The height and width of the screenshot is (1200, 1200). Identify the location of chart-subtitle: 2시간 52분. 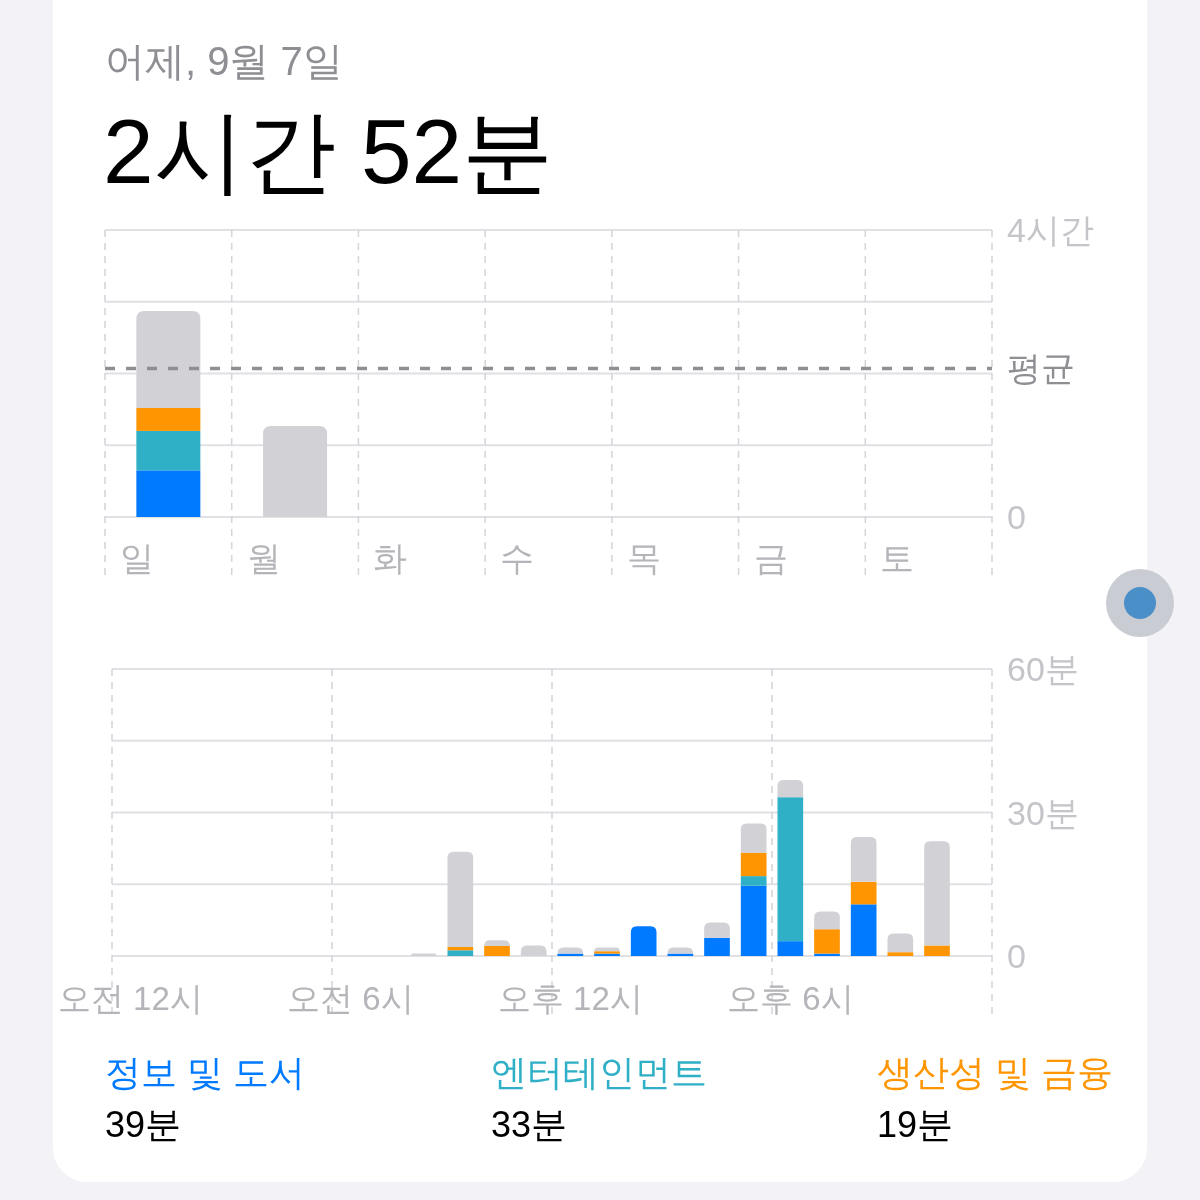
(328, 151).